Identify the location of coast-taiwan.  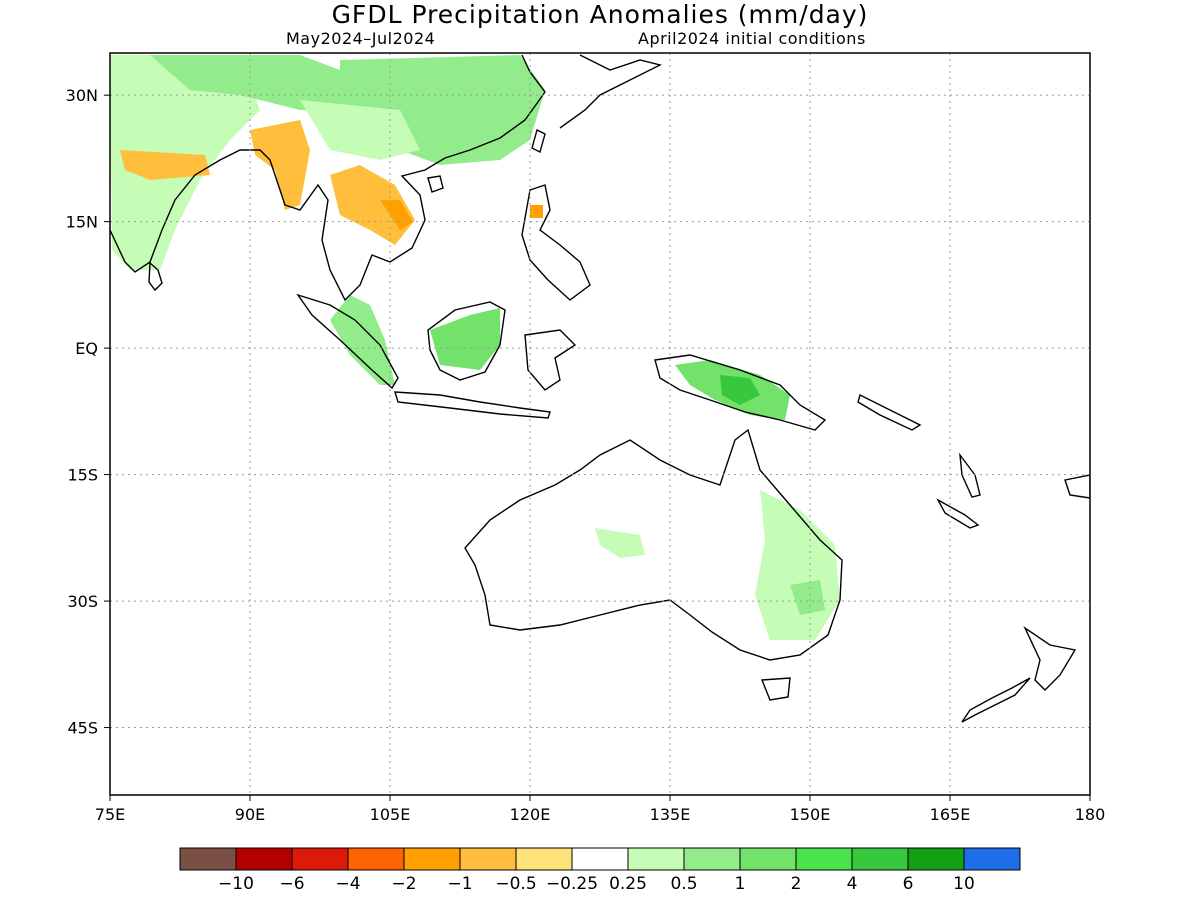
(538, 141).